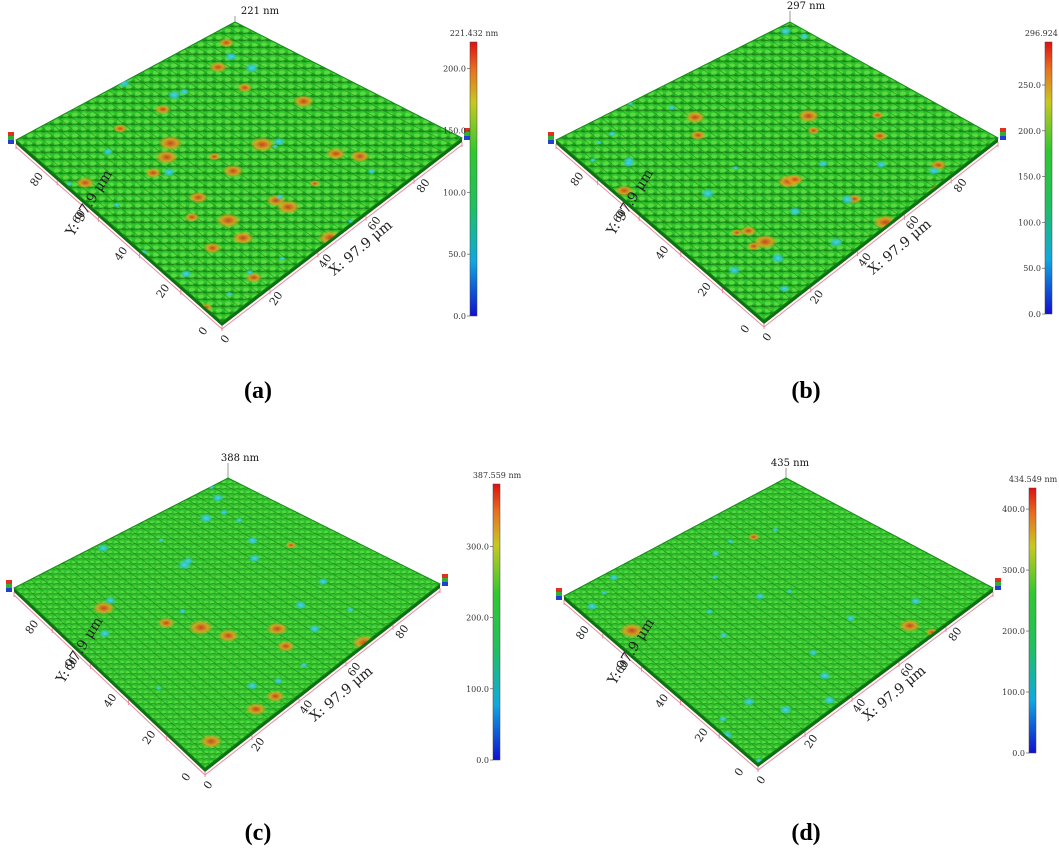 The image size is (1059, 851). Describe the element at coordinates (473, 179) in the screenshot. I see `colorbar-gradient` at that location.